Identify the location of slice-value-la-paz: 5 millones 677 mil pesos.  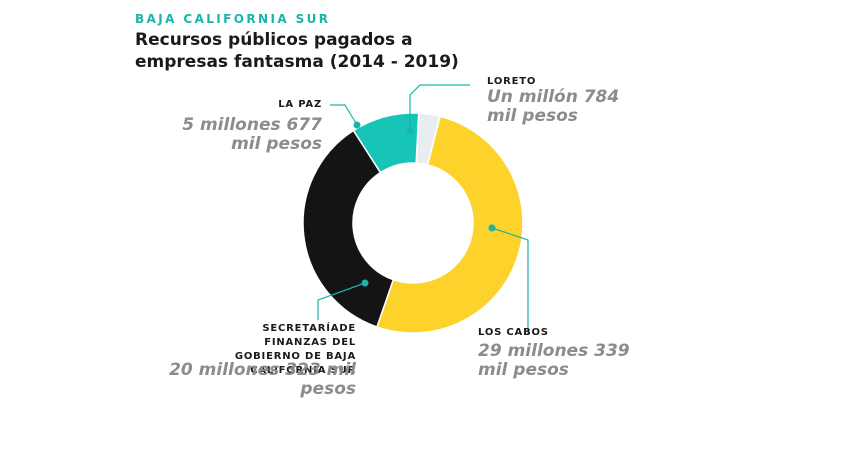
(252, 134).